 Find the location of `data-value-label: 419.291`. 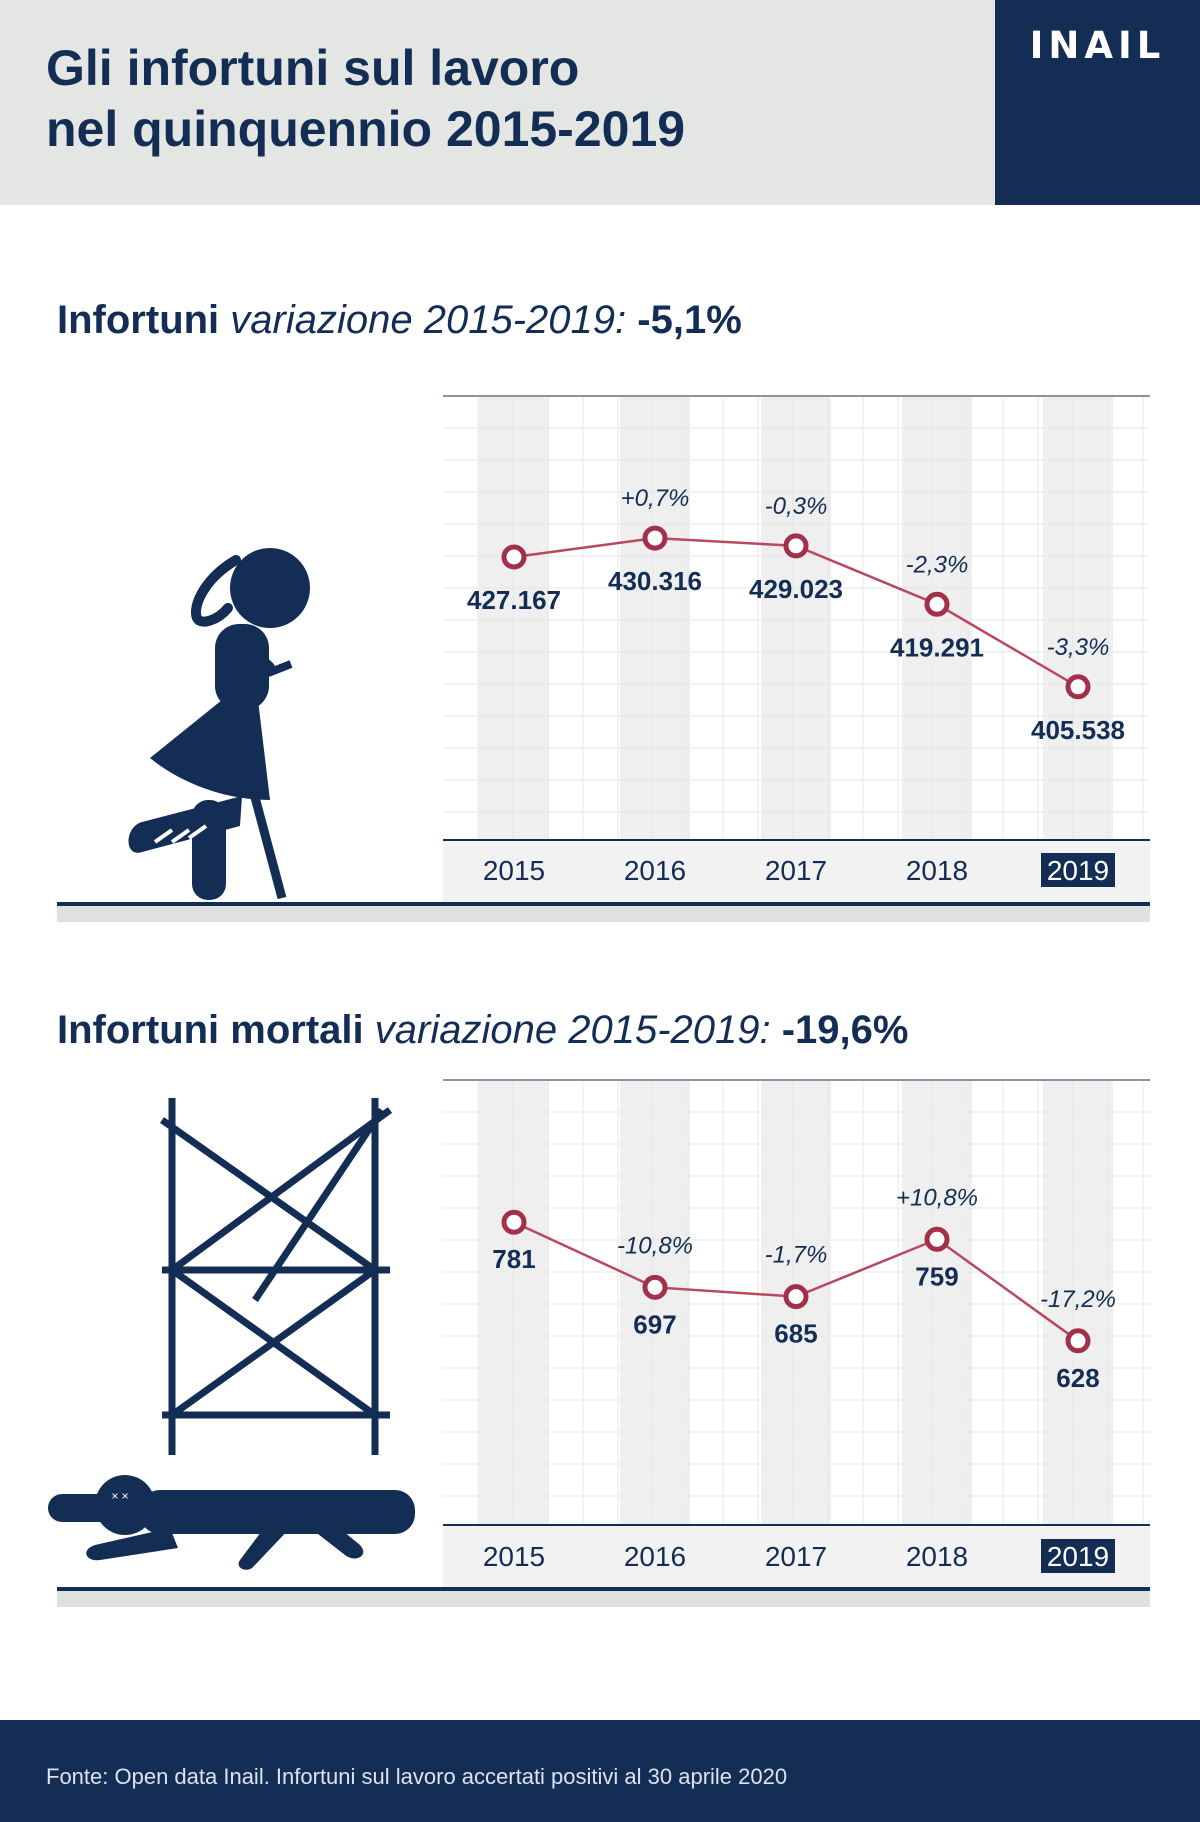

data-value-label: 419.291 is located at coordinates (937, 647).